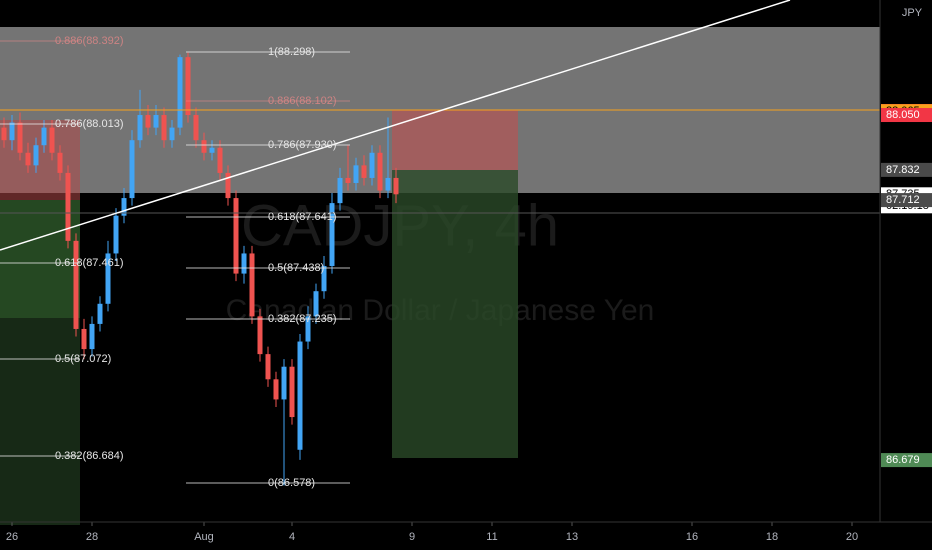 The image size is (932, 550). I want to click on price-label: 86.679, so click(903, 460).